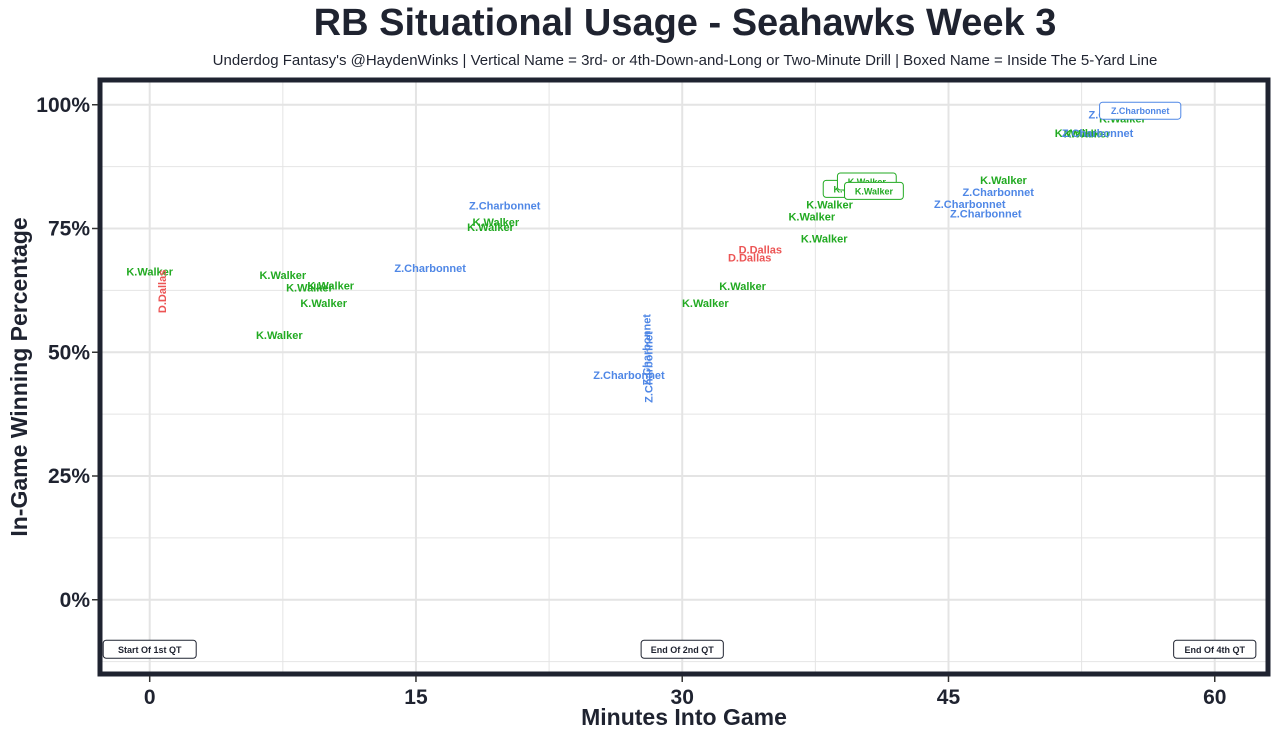 The image size is (1280, 739). I want to click on y-tick-label: 0%, so click(75, 600).